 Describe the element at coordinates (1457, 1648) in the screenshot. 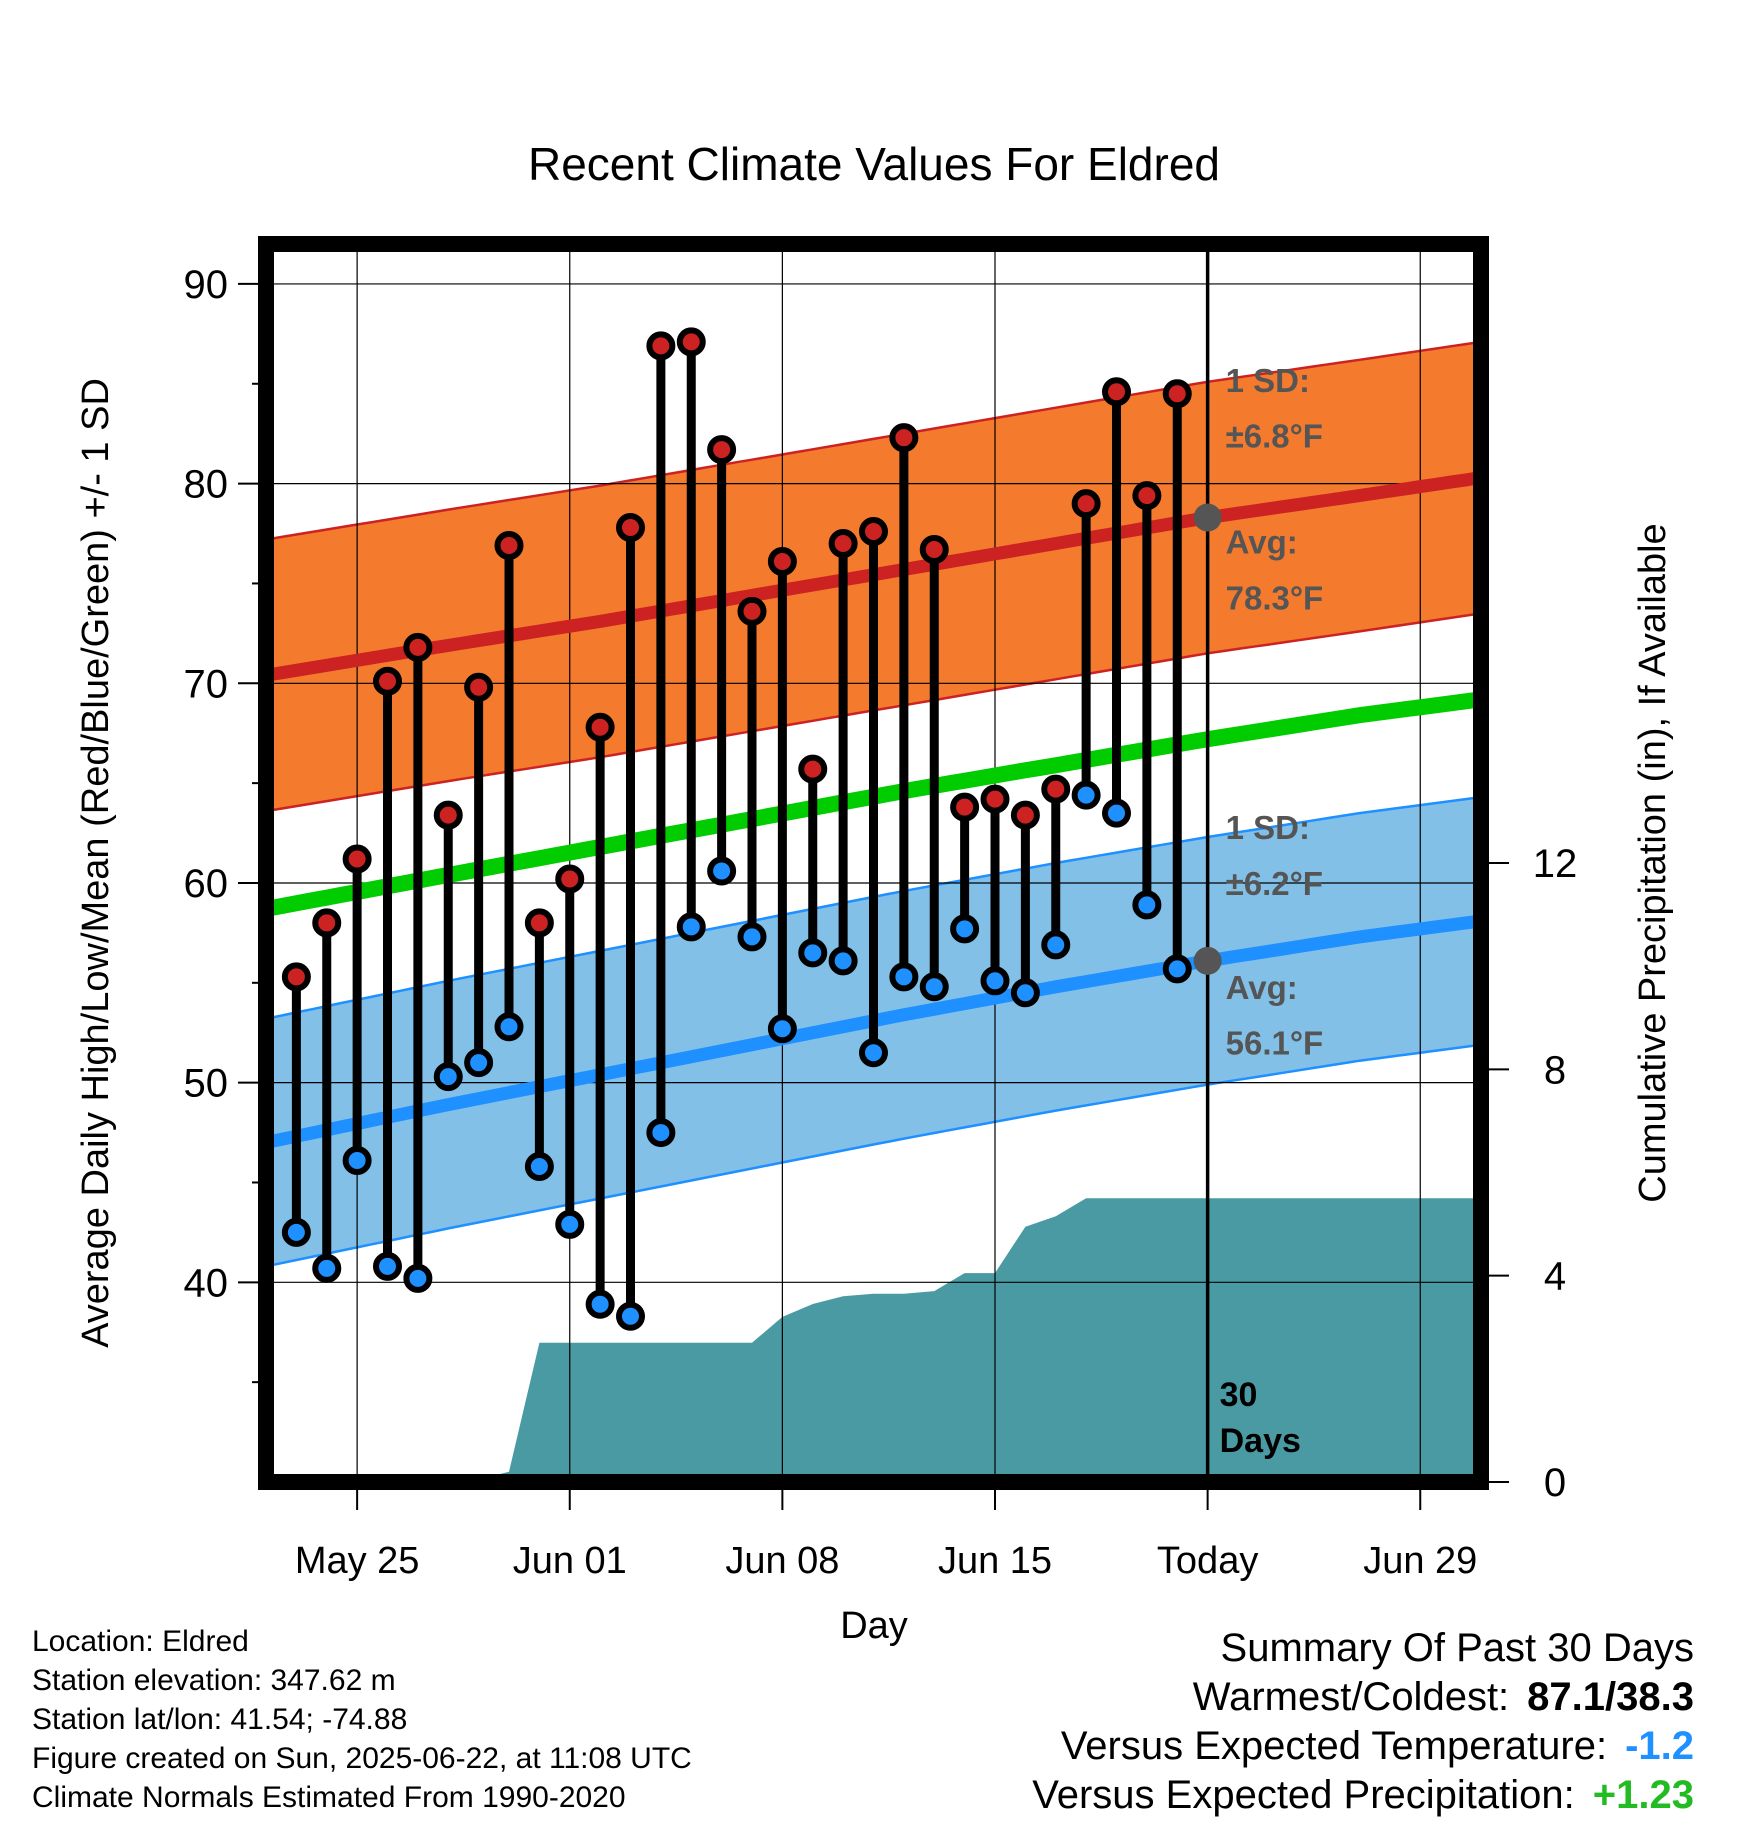

I see `summary-heading: Summary Of Past 30 Days` at that location.